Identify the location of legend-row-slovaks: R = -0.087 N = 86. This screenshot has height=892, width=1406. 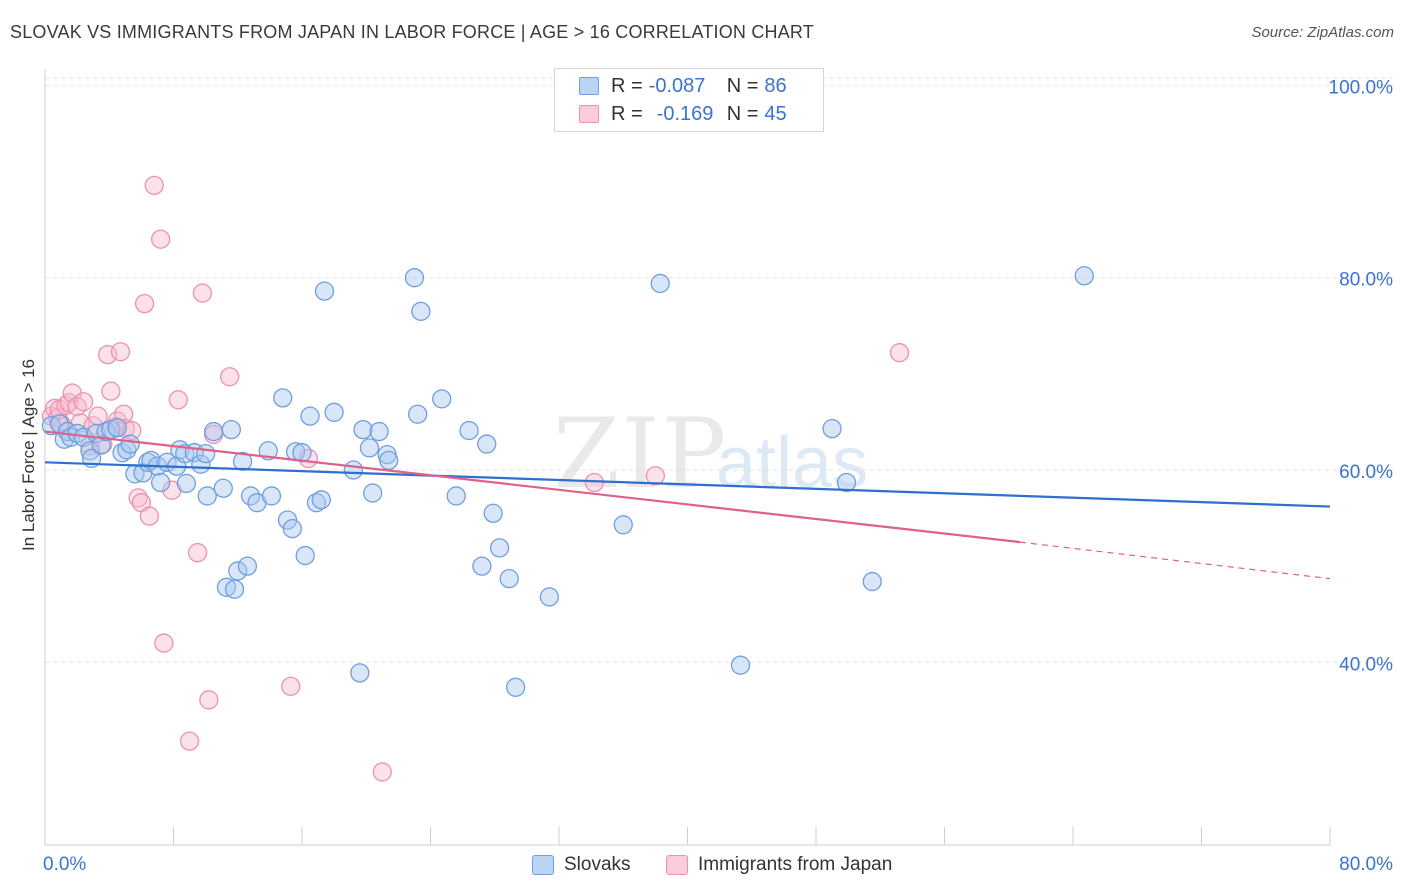
(683, 86).